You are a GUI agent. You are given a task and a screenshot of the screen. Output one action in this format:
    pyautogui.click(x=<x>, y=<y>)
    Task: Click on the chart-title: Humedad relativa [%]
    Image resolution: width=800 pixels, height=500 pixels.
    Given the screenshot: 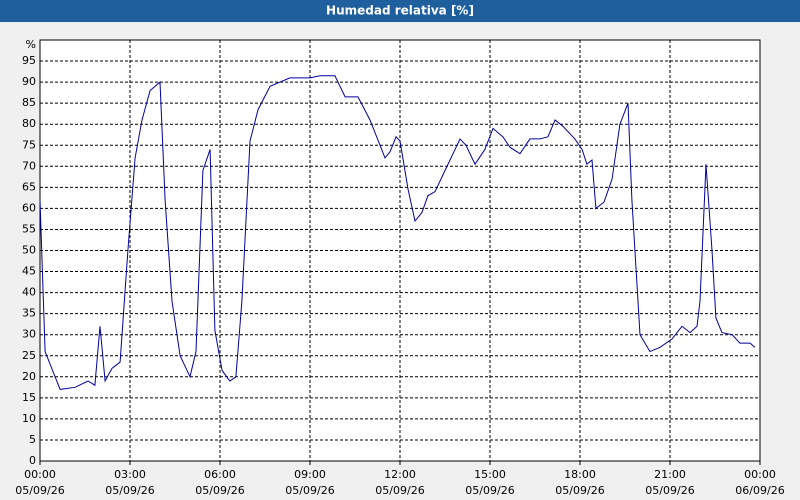 What is the action you would take?
    pyautogui.click(x=400, y=11)
    